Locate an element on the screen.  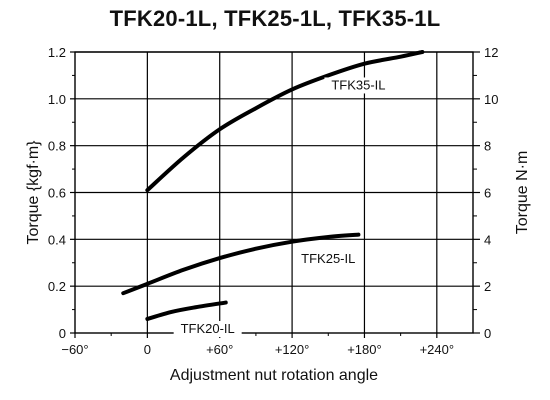
x-tick-label: +180° is located at coordinates (364, 349).